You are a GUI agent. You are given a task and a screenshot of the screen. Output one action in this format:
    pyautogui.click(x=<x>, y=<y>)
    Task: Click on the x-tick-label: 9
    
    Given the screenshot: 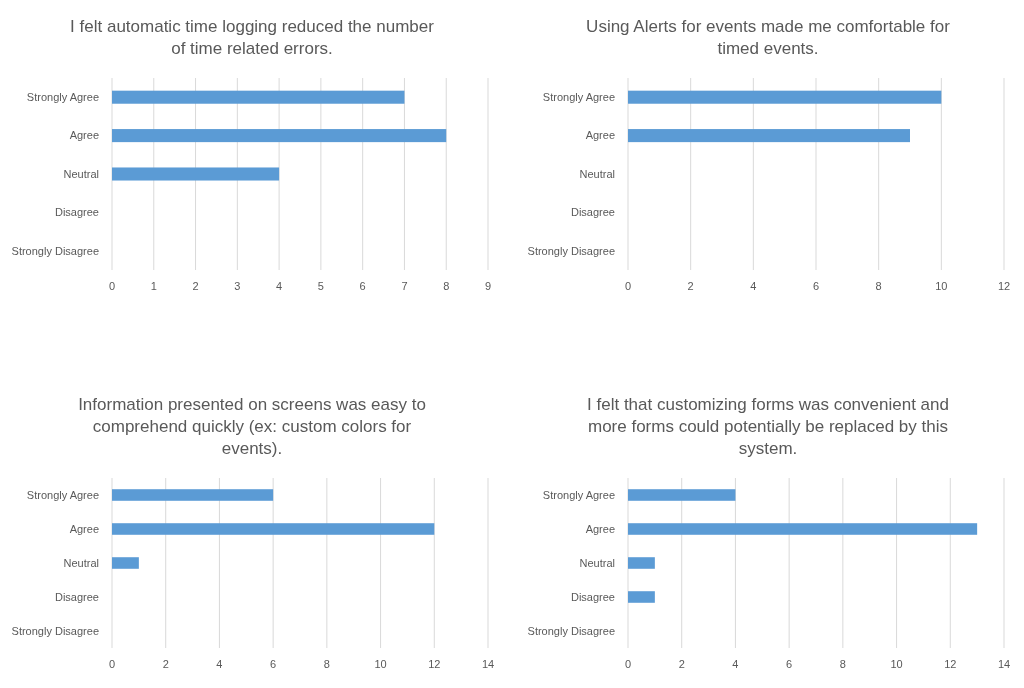 What is the action you would take?
    pyautogui.click(x=488, y=286)
    